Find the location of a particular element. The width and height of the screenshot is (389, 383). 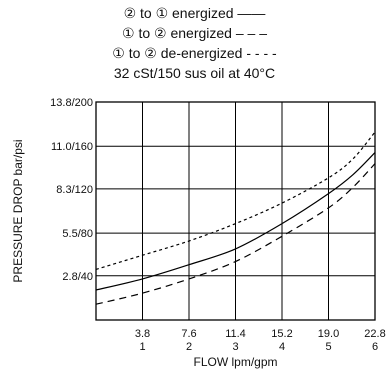

legend-line-3: ① to ② de-energized - - - - is located at coordinates (194, 53).